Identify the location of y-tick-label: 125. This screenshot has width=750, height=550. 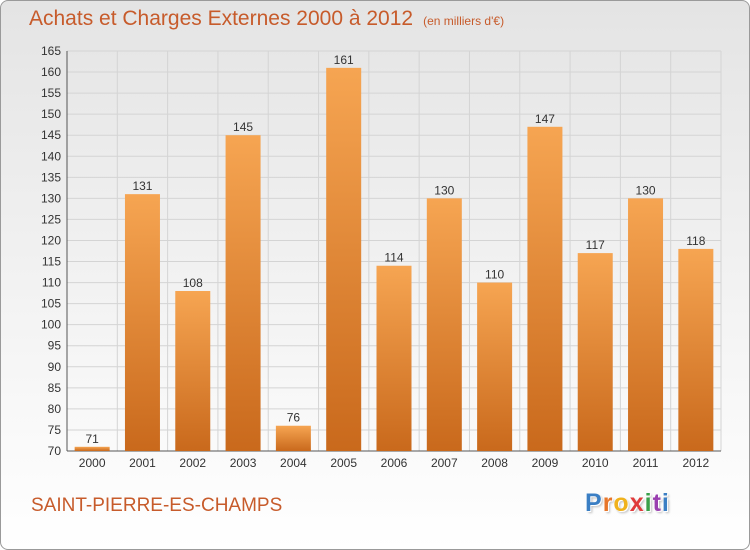
(51, 219).